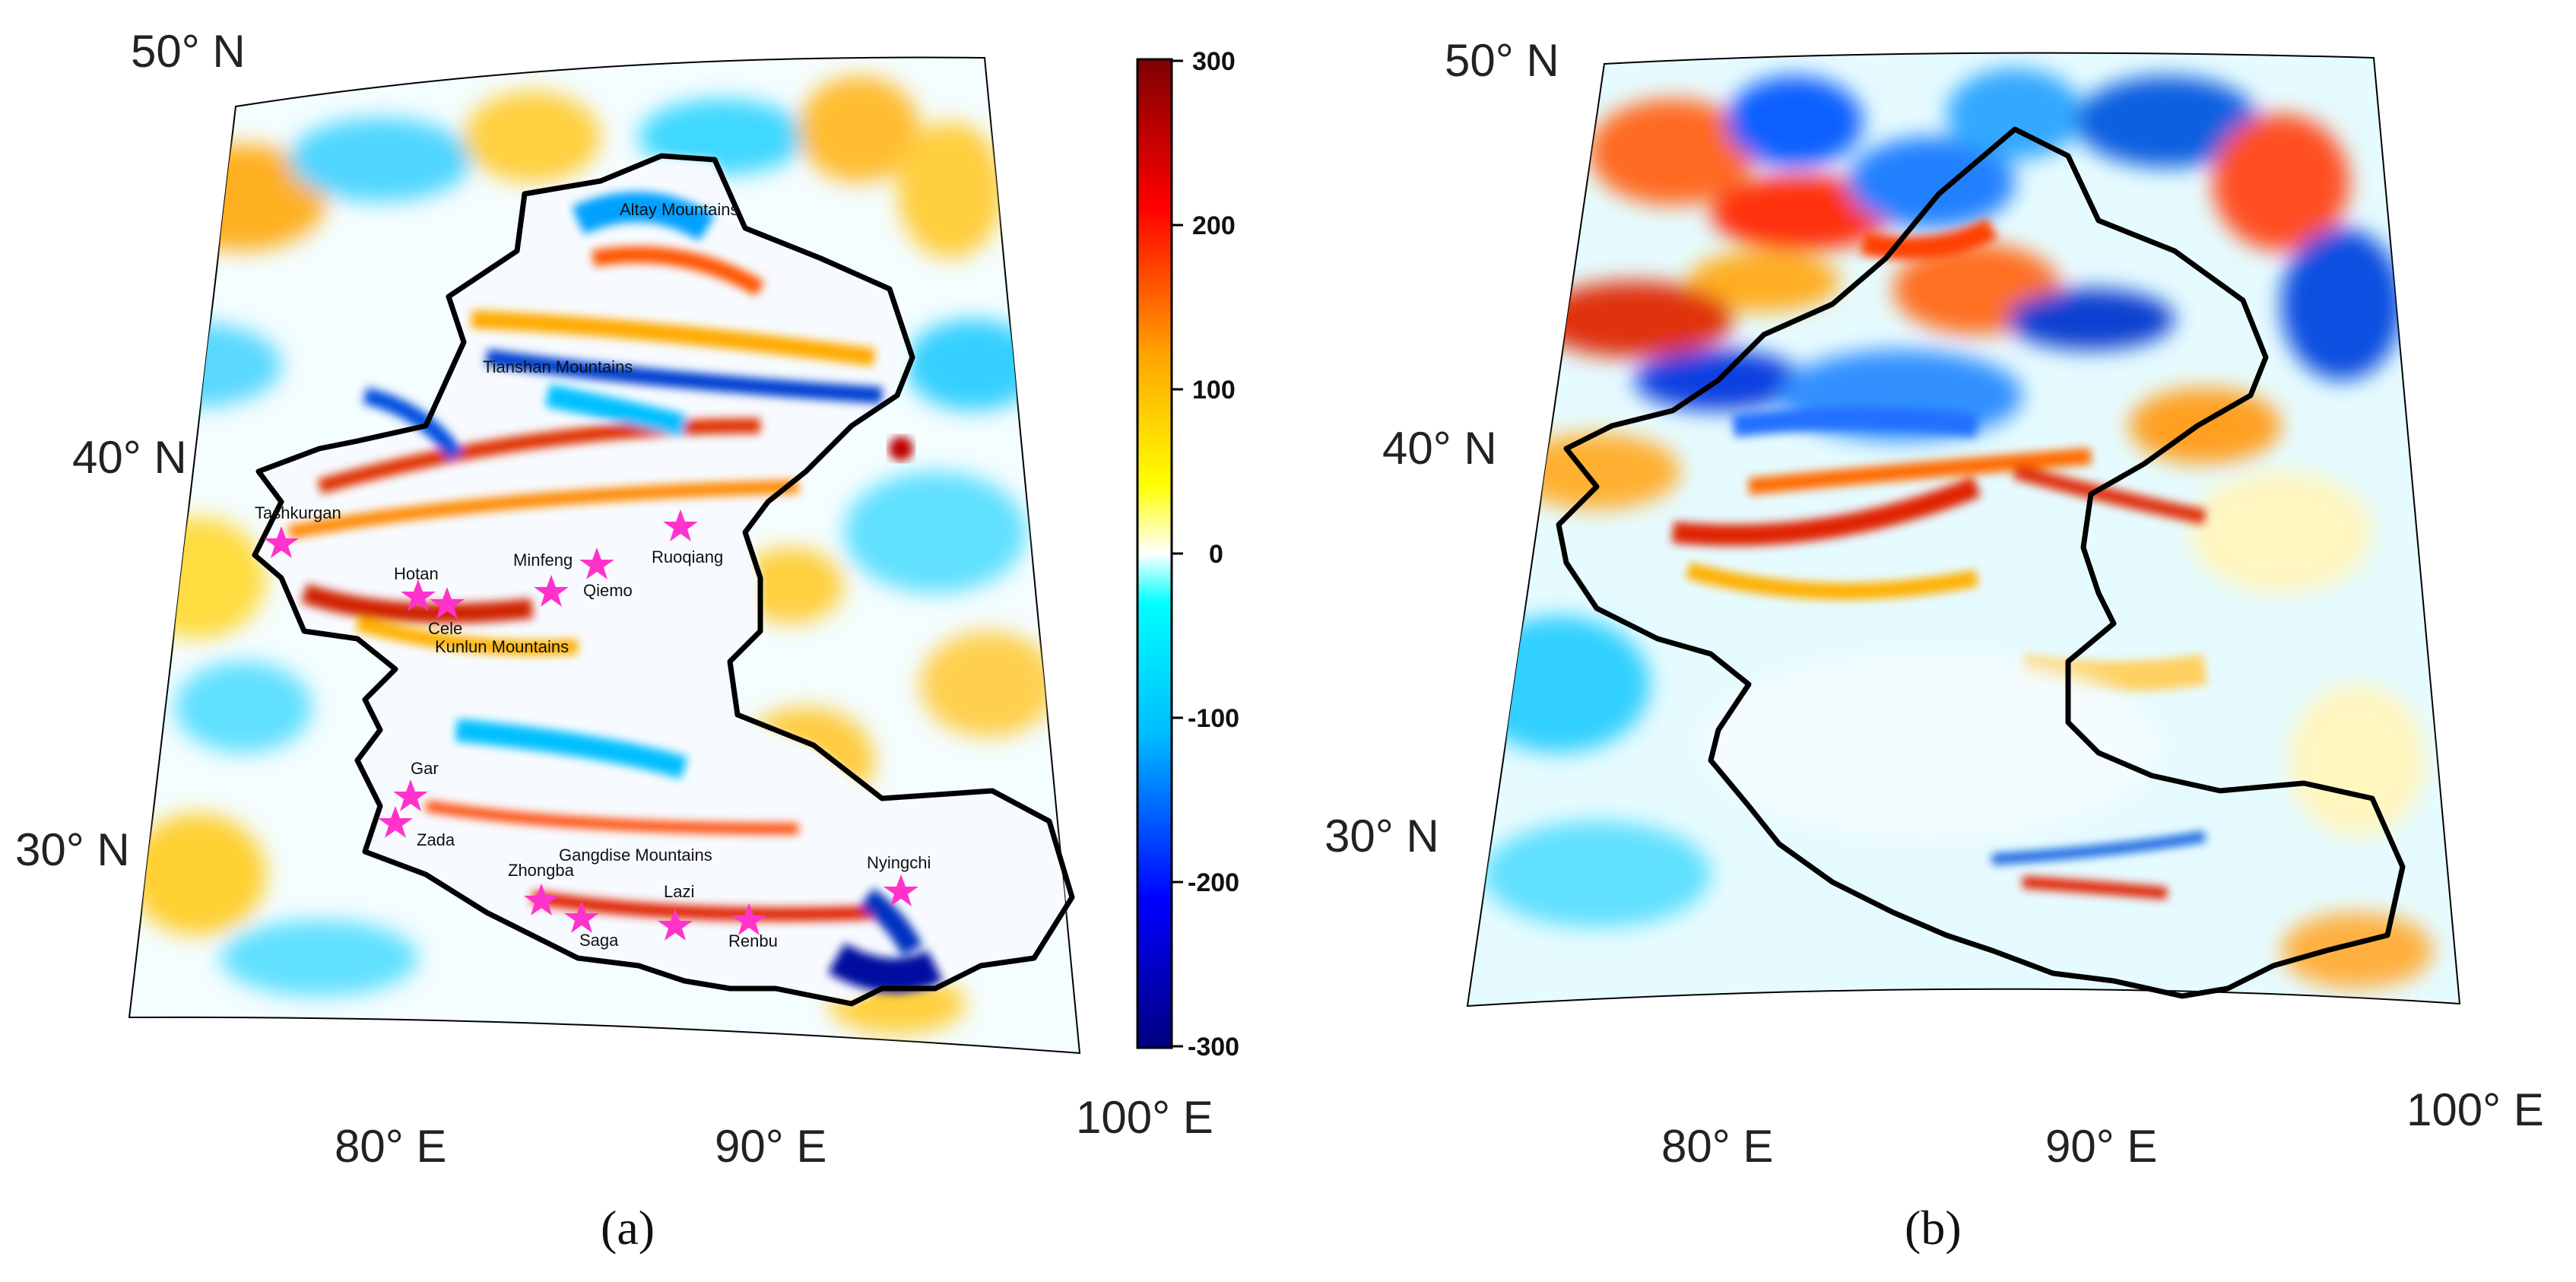 The image size is (2576, 1282). I want to click on marker-gar, so click(411, 795).